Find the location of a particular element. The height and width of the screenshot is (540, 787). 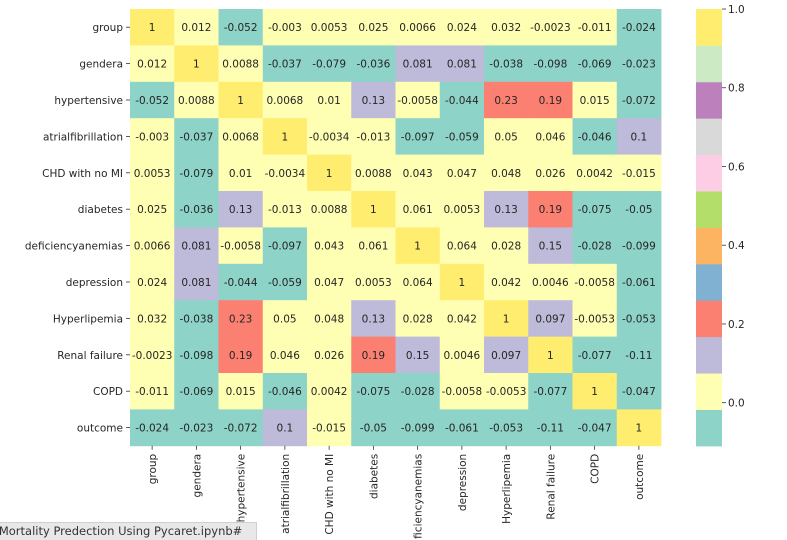

x-tick-label: deficiencyanemias is located at coordinates (419, 496).